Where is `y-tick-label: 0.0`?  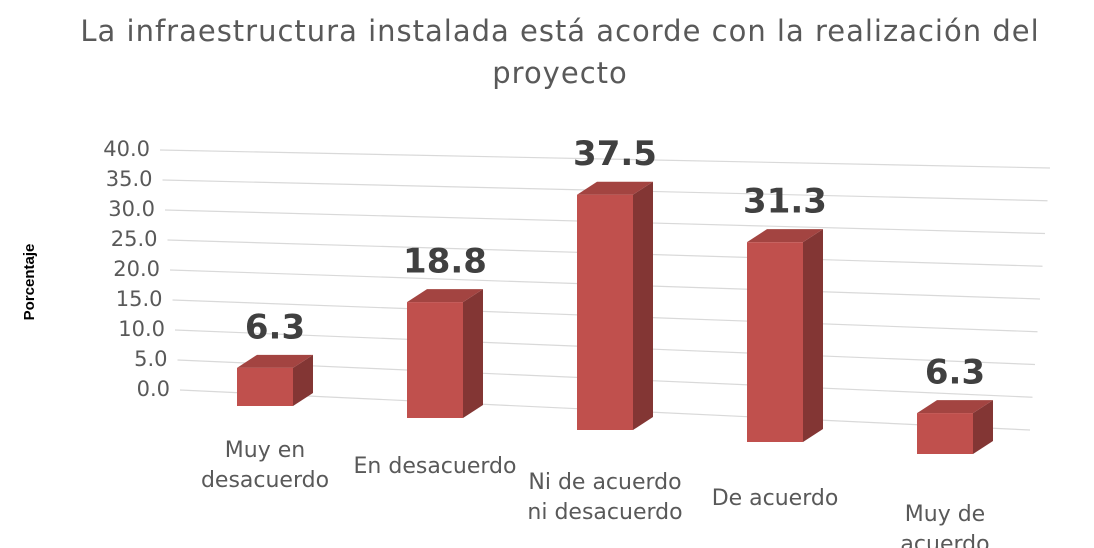
y-tick-label: 0.0 is located at coordinates (153, 389).